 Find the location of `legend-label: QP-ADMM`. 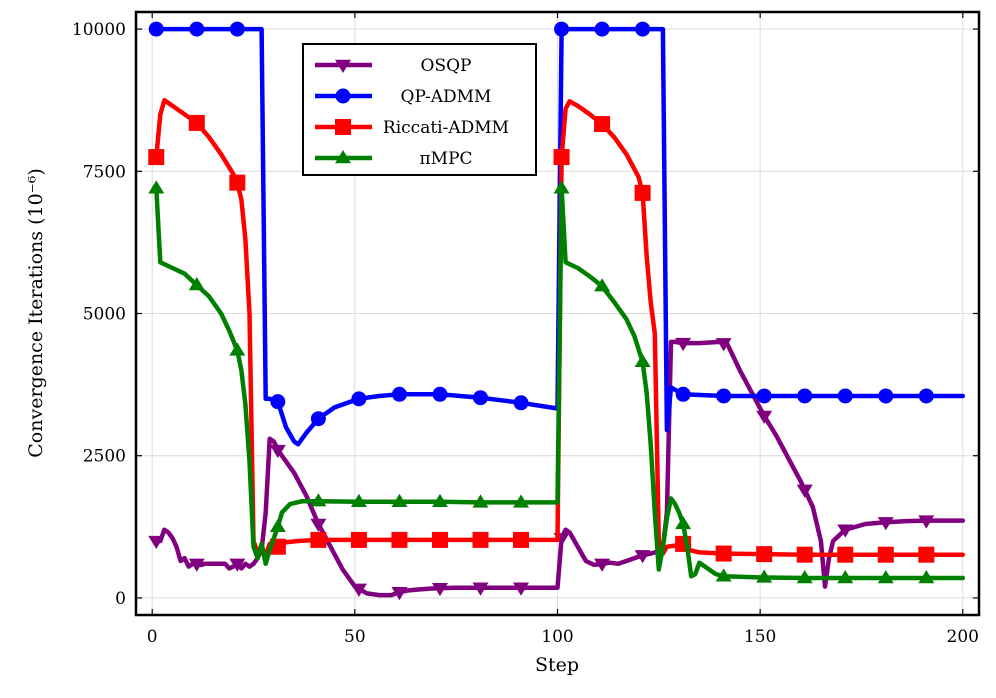

legend-label: QP-ADMM is located at coordinates (446, 97).